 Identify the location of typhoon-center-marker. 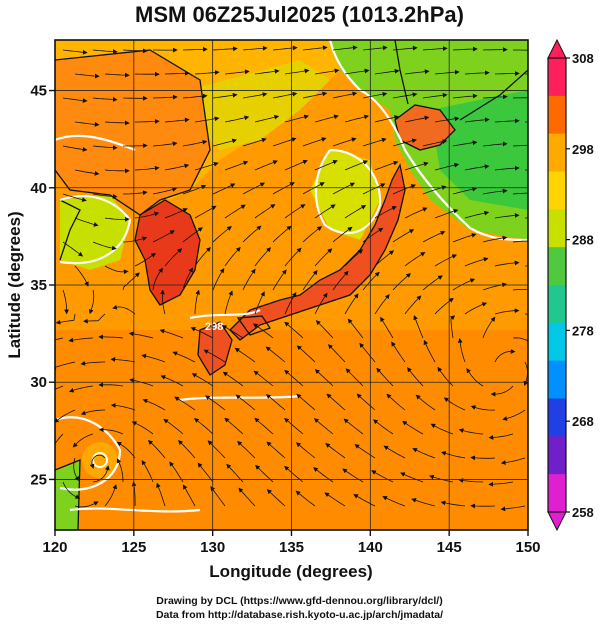
(100, 460).